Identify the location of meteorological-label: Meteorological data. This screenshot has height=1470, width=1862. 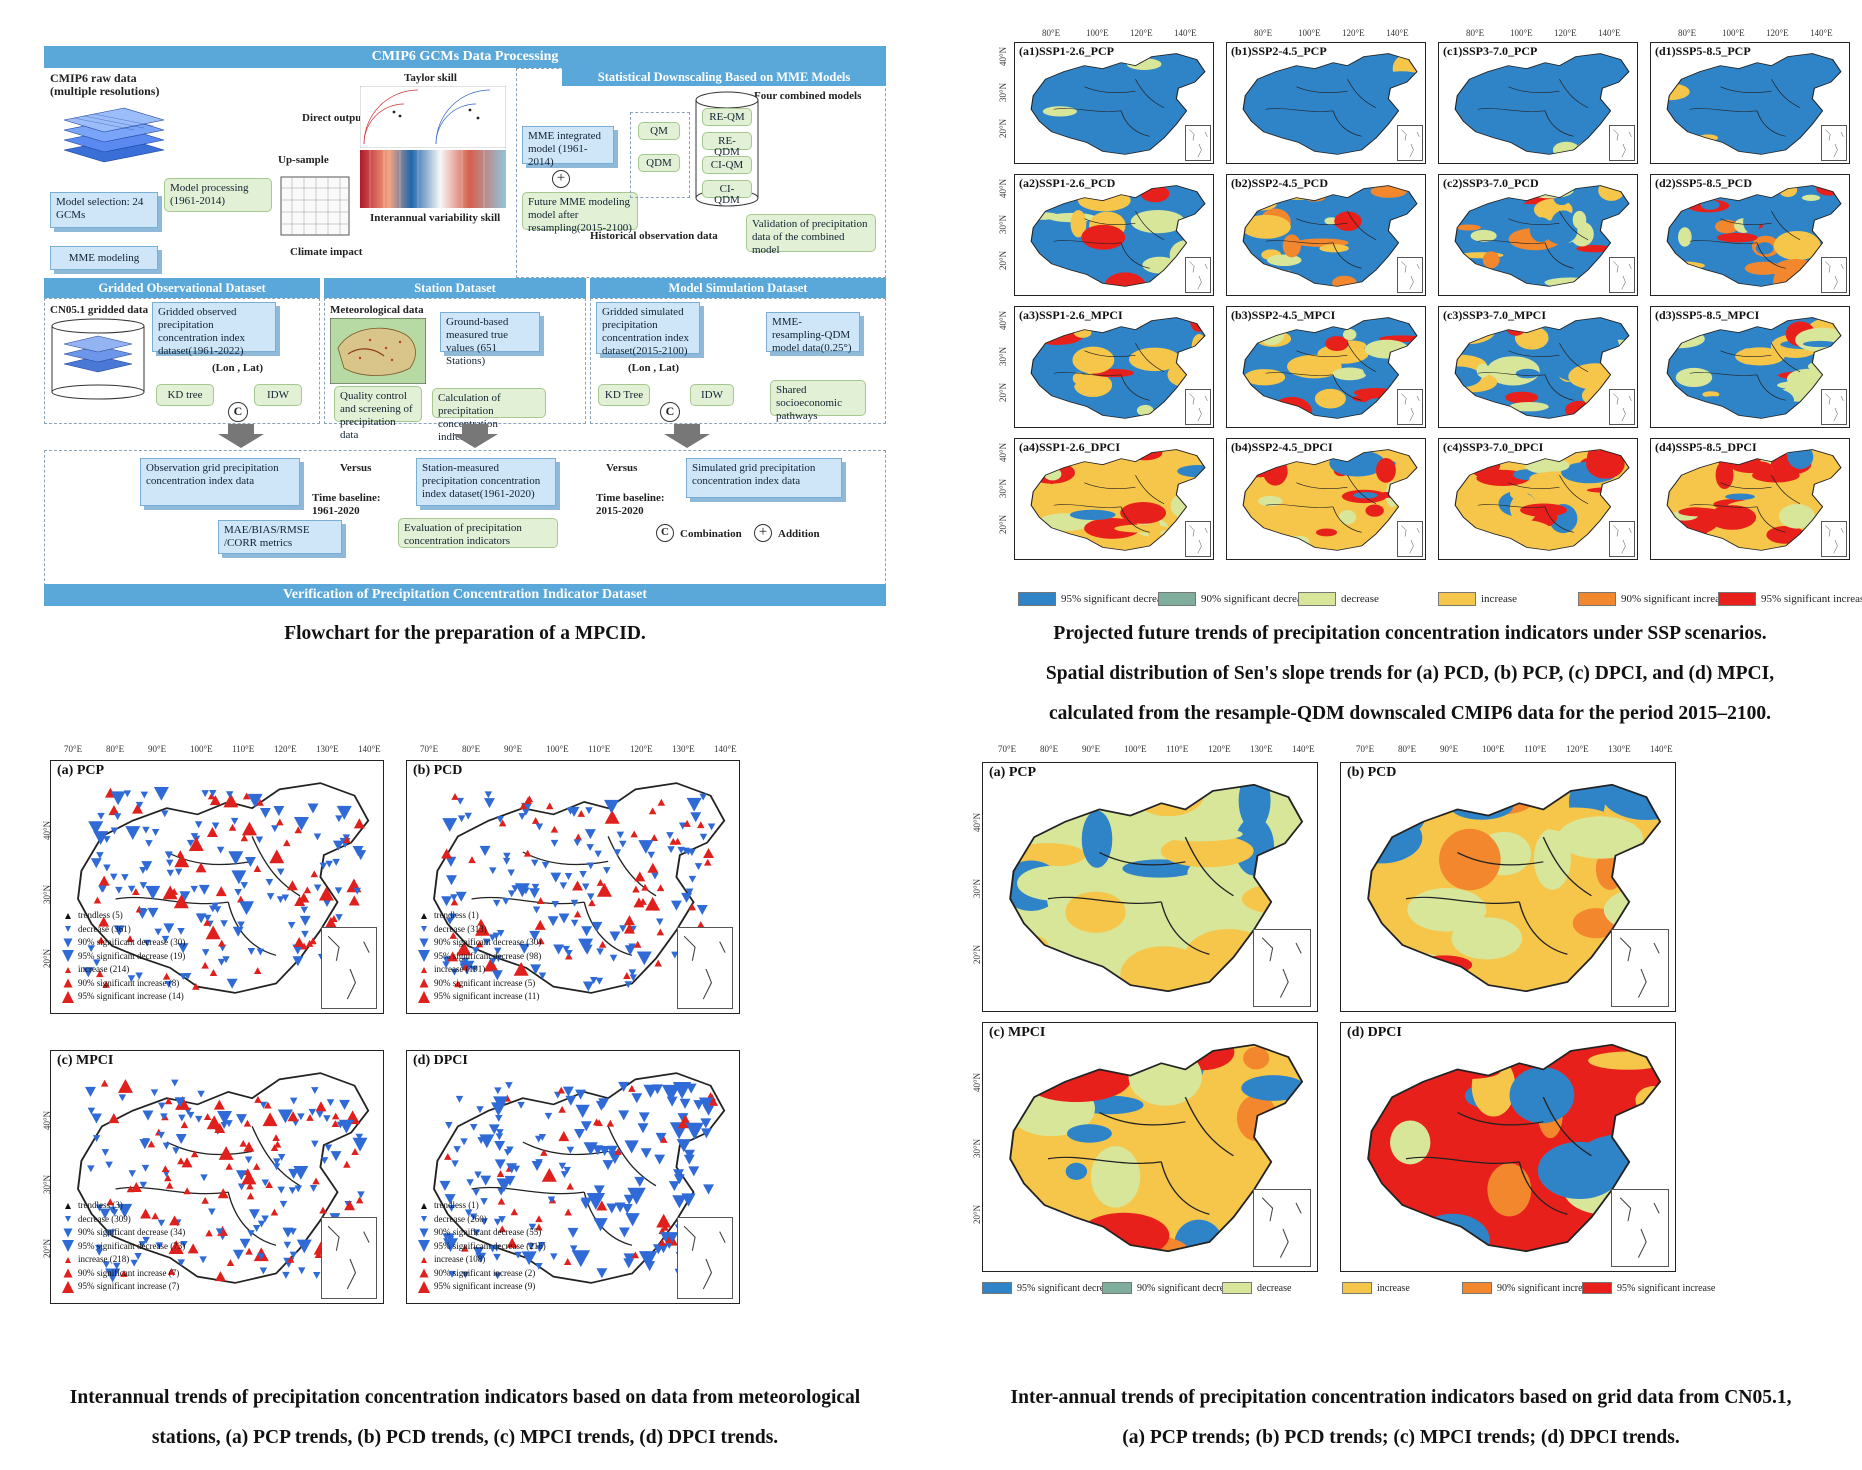
(377, 310).